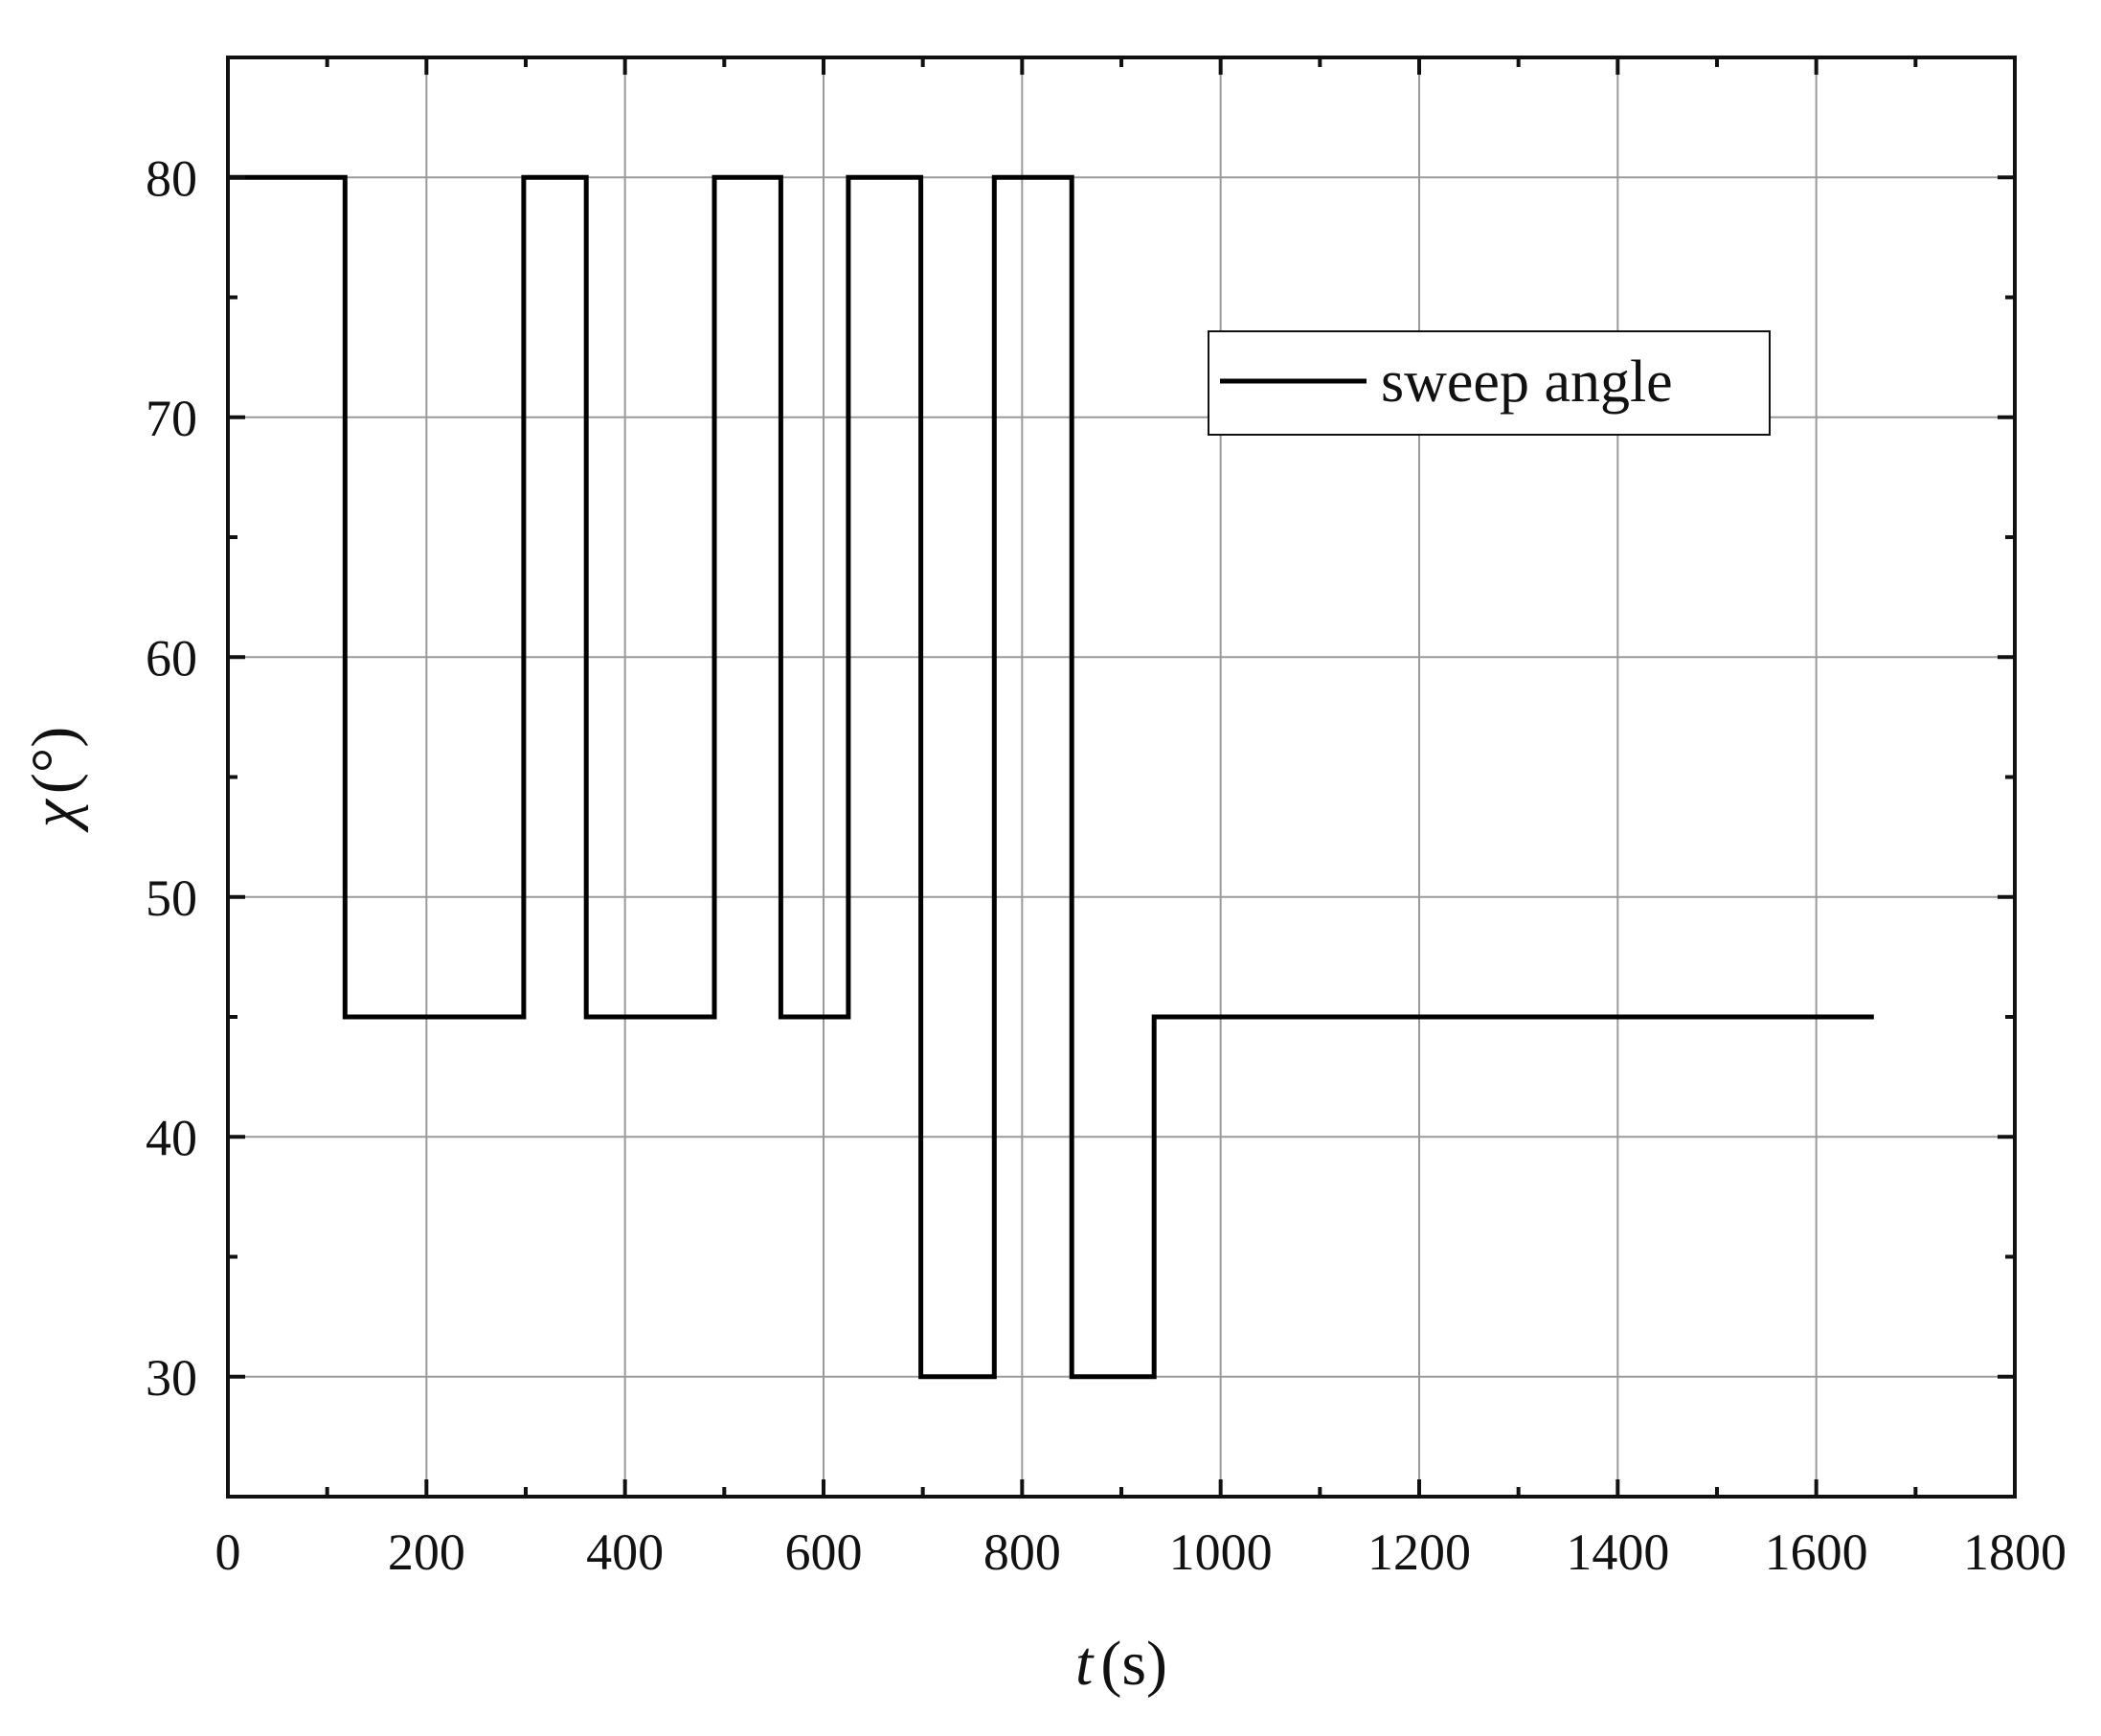  Describe the element at coordinates (54, 780) in the screenshot. I see `y-axis-label: χ(°)` at that location.